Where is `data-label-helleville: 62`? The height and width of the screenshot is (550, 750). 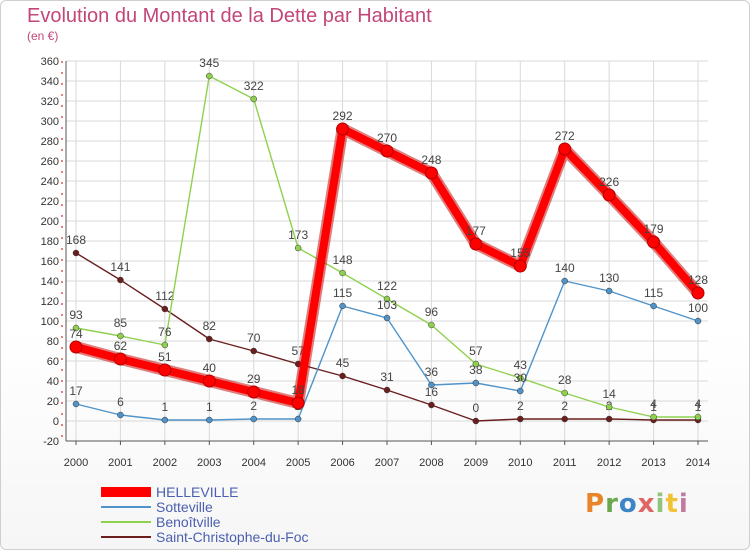
data-label-helleville: 62 is located at coordinates (121, 346).